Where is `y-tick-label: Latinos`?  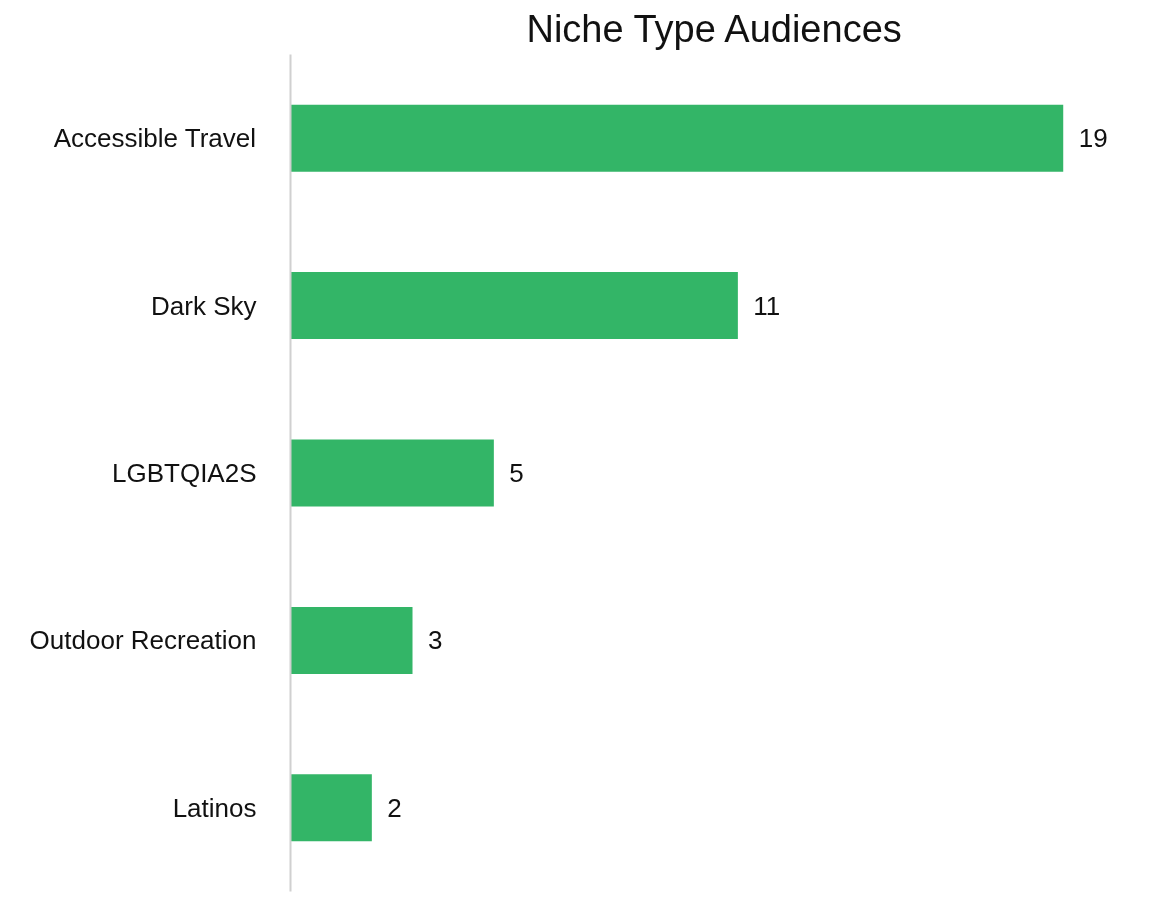
y-tick-label: Latinos is located at coordinates (214, 807).